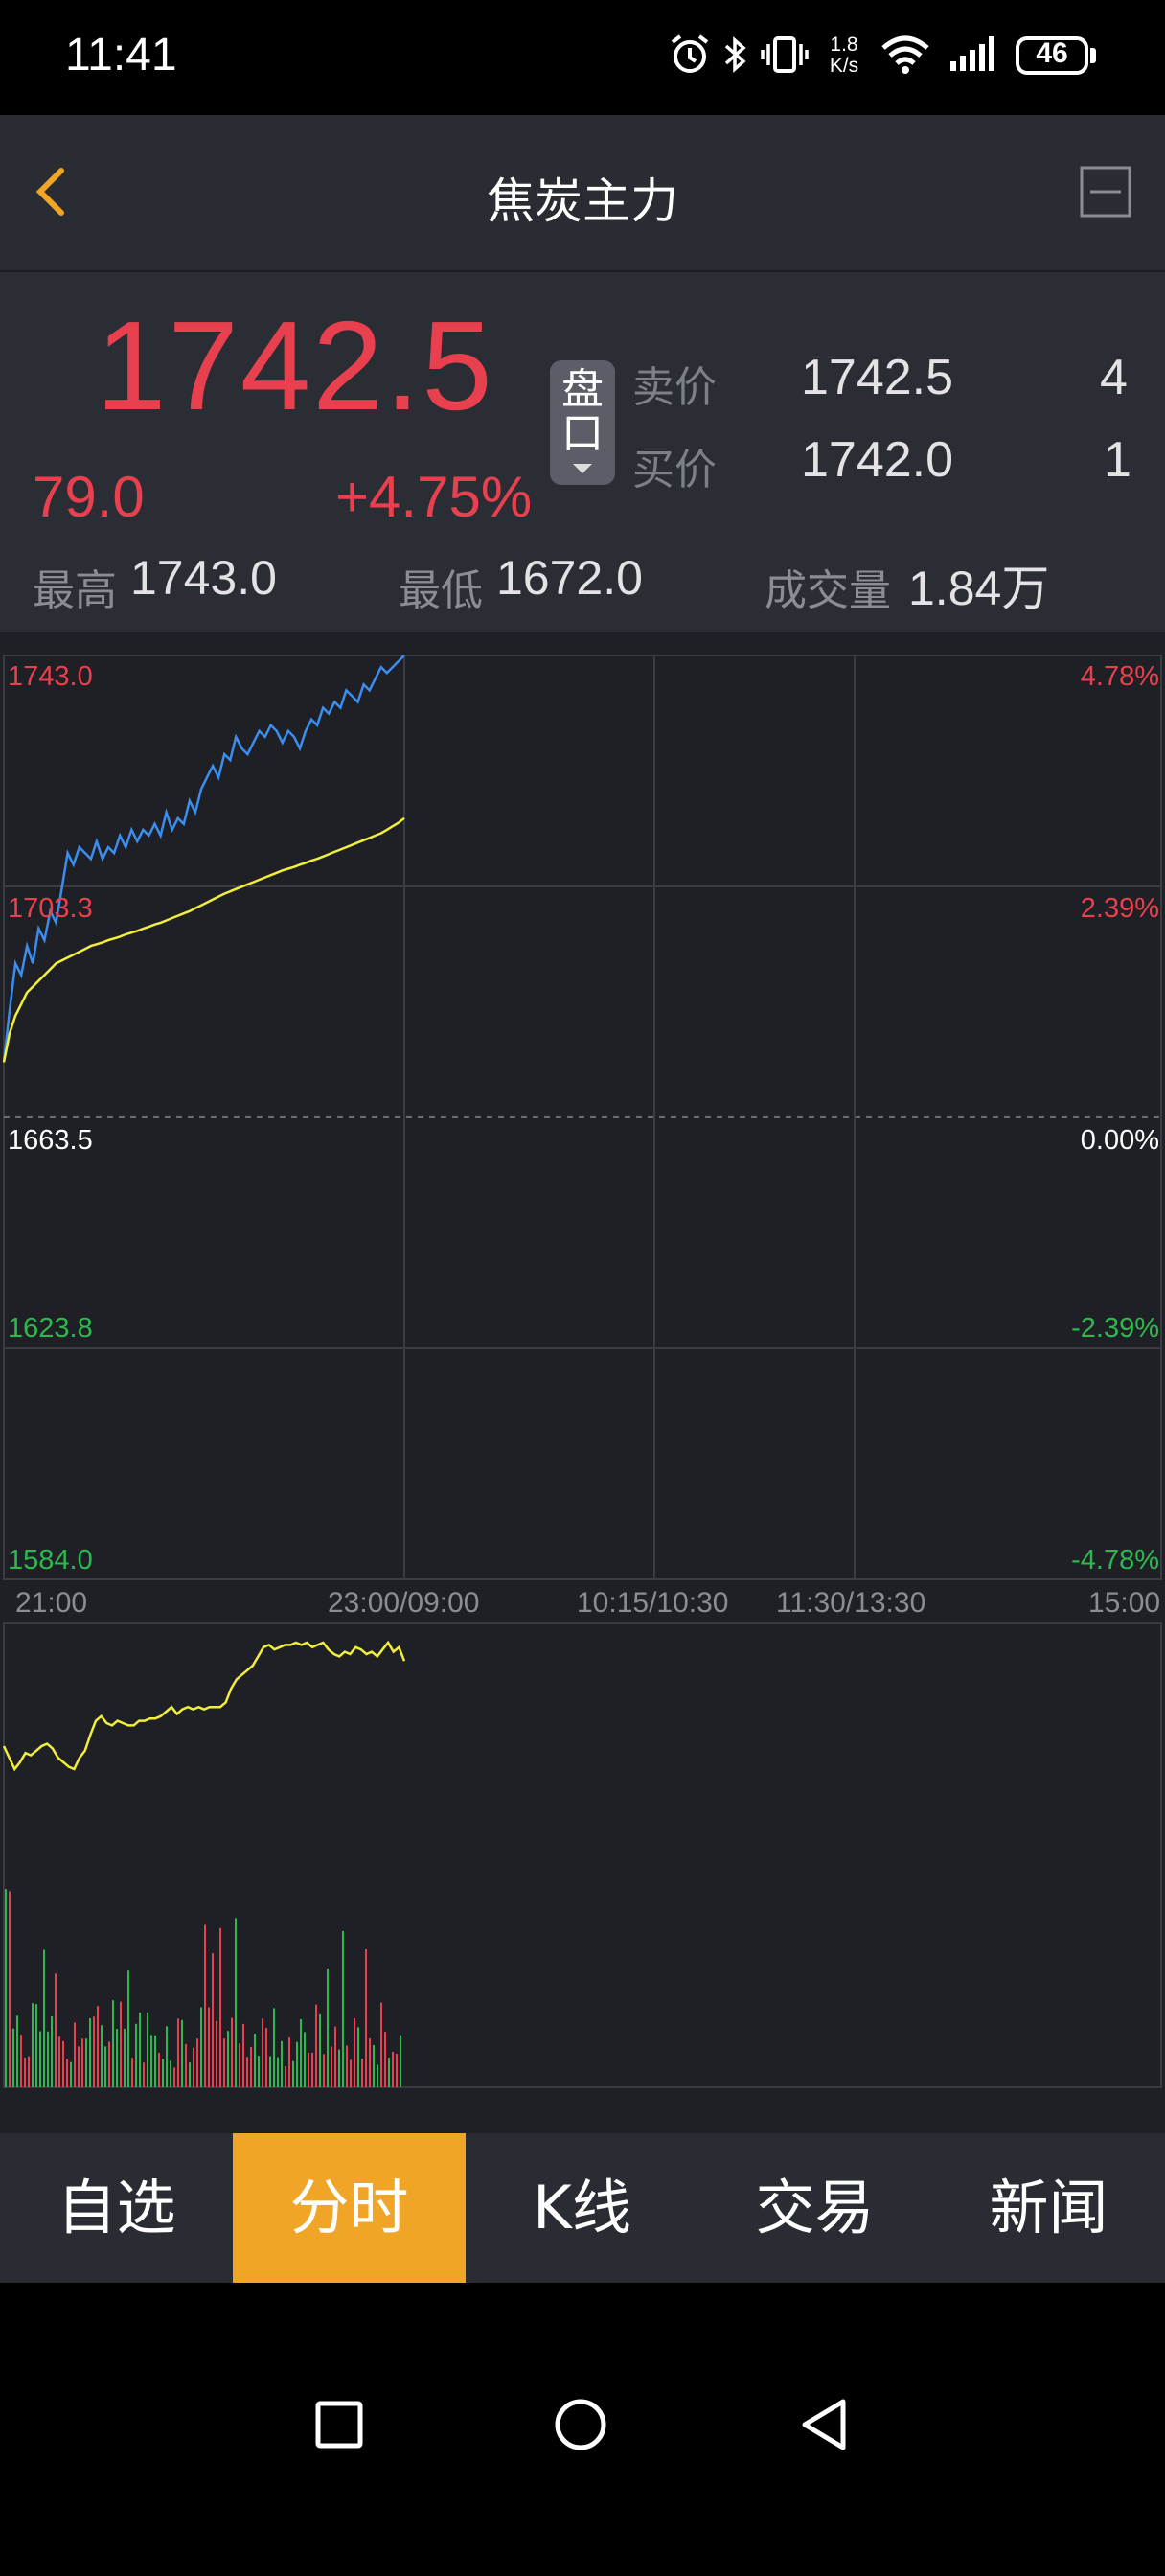 The image size is (1165, 2576). I want to click on x-label-2: 10:15/10:30, so click(653, 1603).